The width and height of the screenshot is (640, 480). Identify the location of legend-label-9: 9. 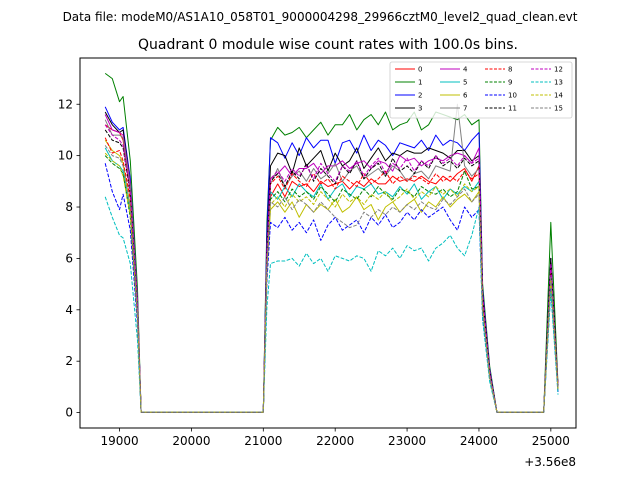
(510, 83).